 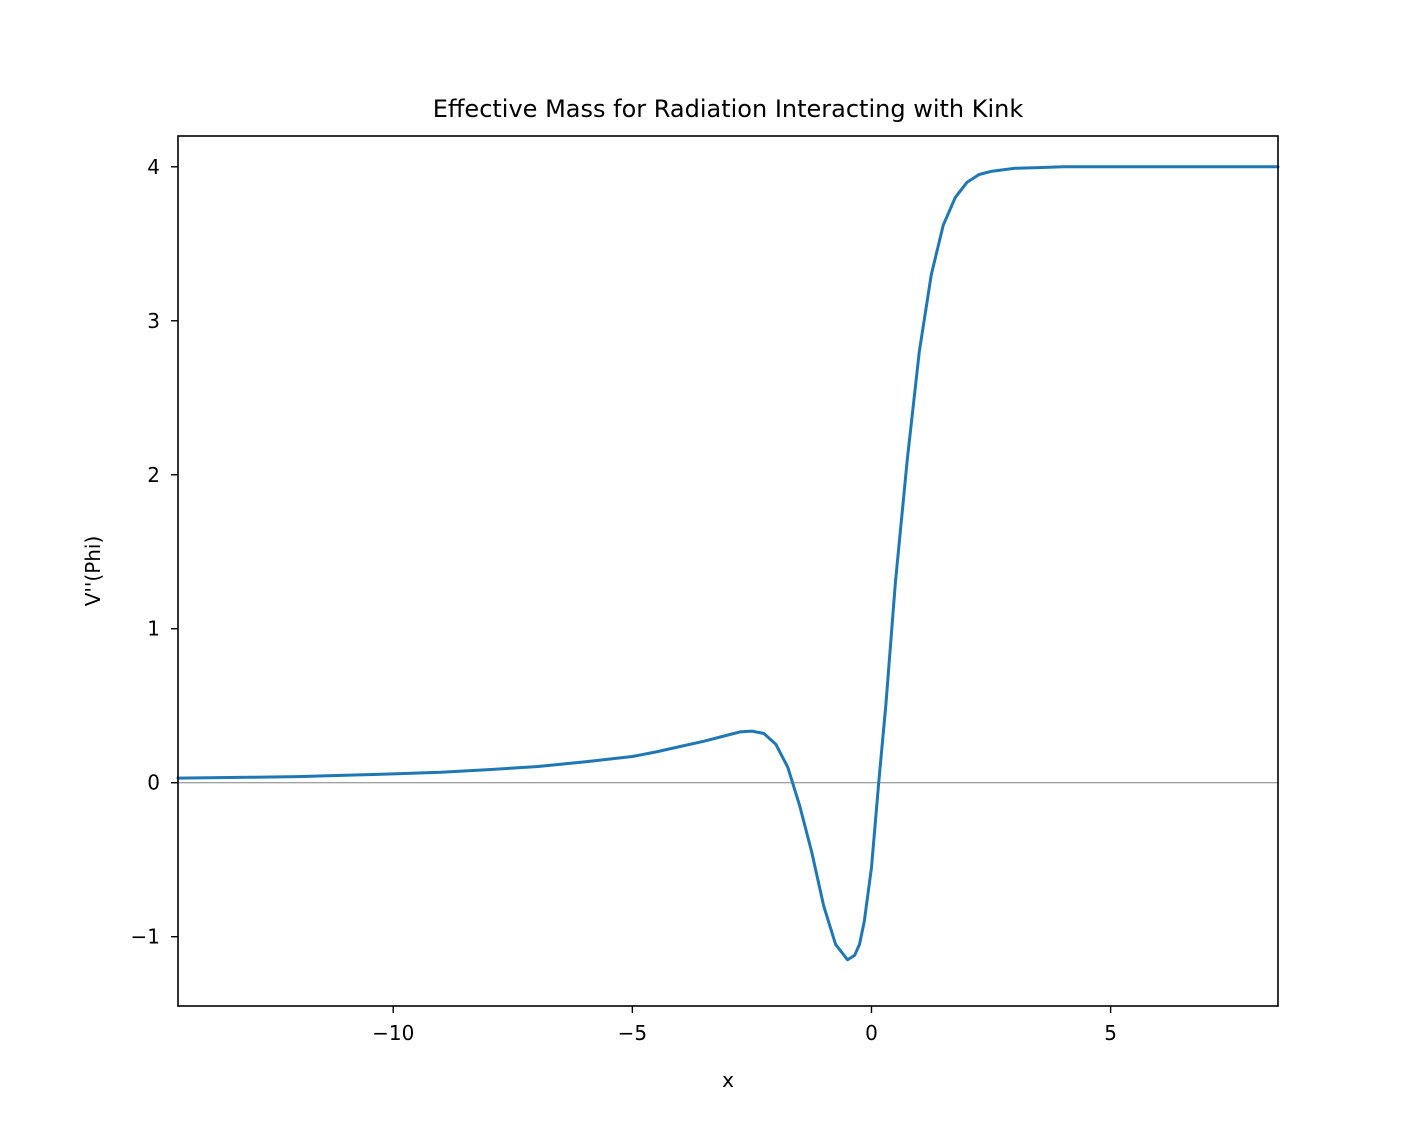 I want to click on y-tick-label: 4, so click(x=153, y=167).